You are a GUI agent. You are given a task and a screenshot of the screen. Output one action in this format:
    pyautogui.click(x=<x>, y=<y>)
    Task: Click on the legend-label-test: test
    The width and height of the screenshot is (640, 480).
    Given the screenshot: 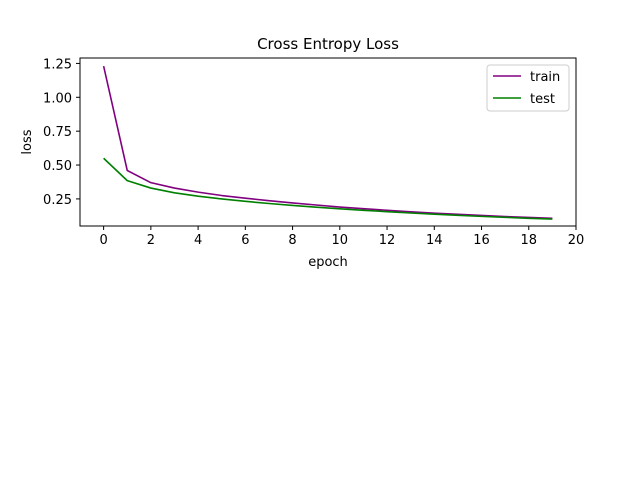 What is the action you would take?
    pyautogui.click(x=542, y=99)
    